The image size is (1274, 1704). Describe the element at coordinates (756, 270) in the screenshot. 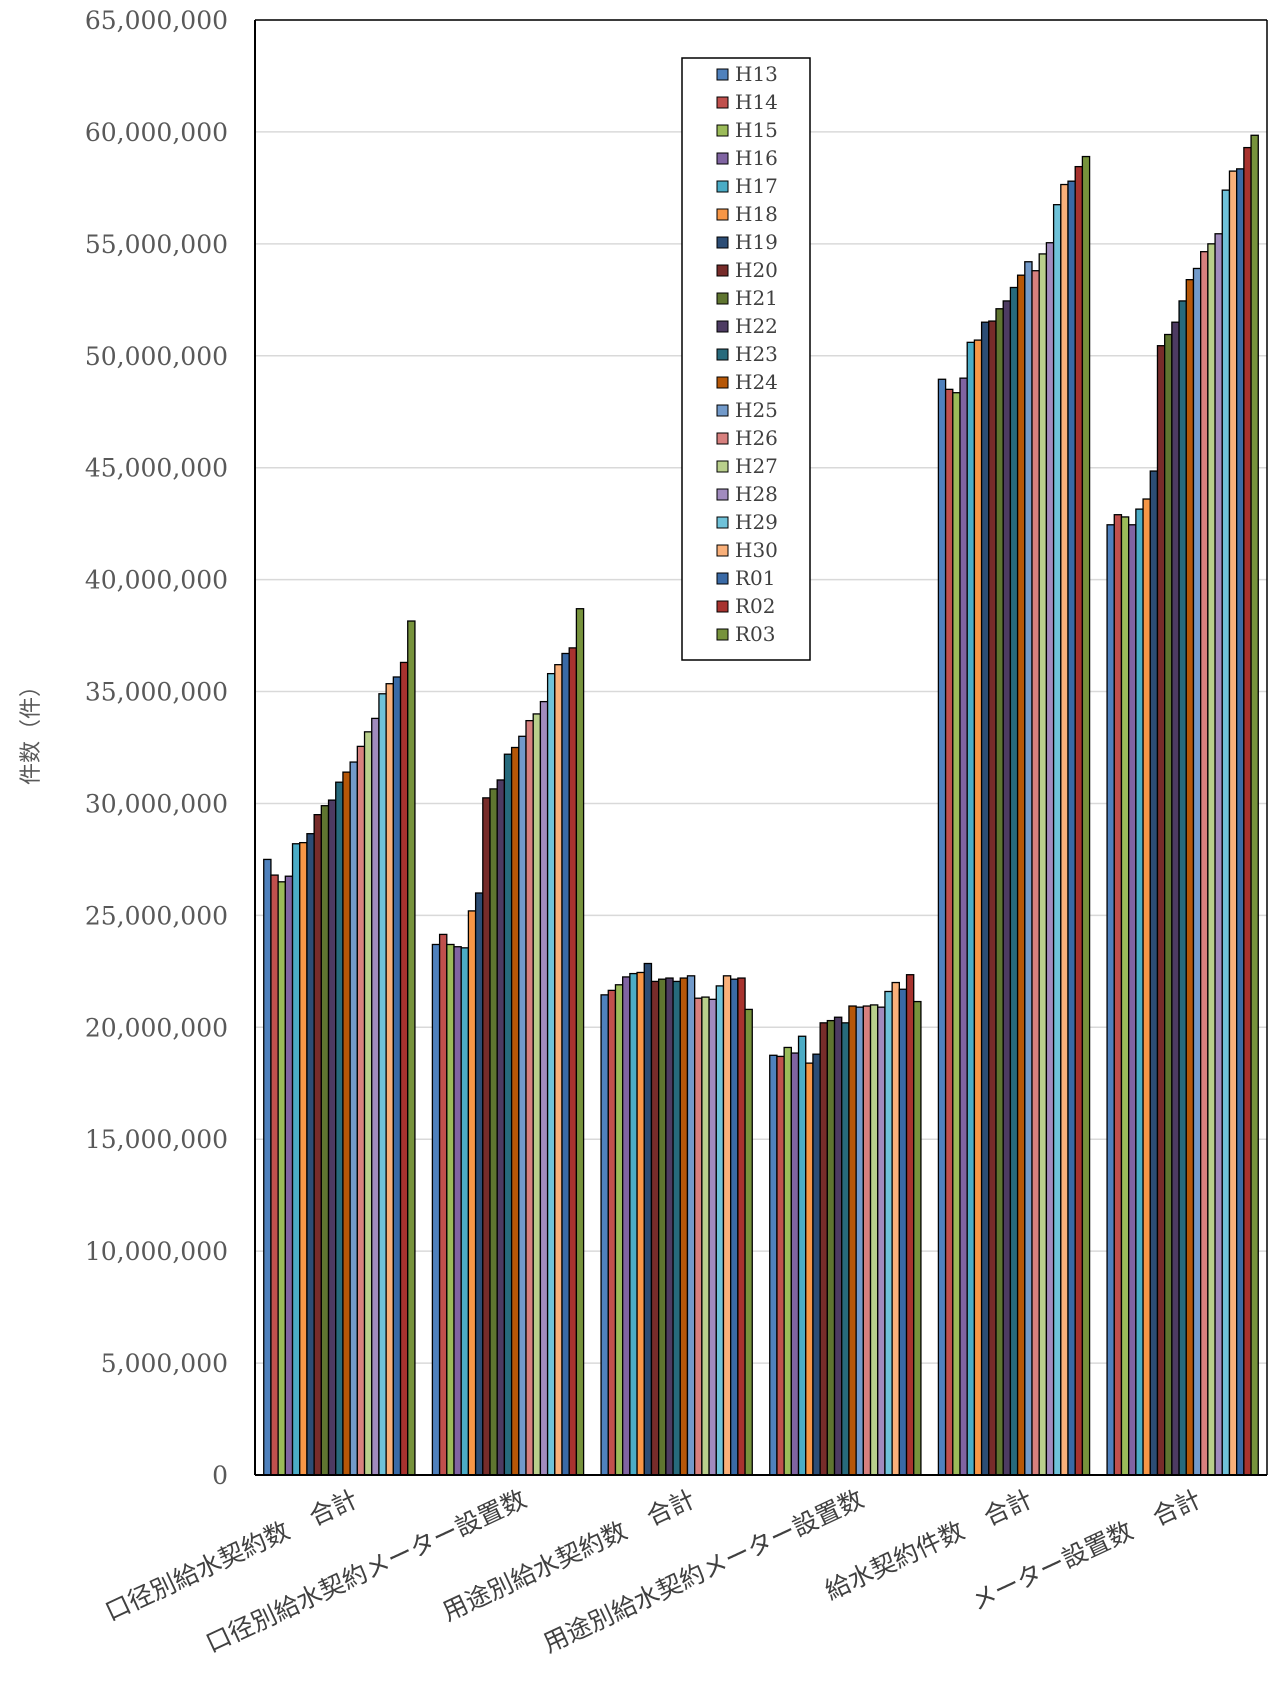

I see `legend-label: H20` at that location.